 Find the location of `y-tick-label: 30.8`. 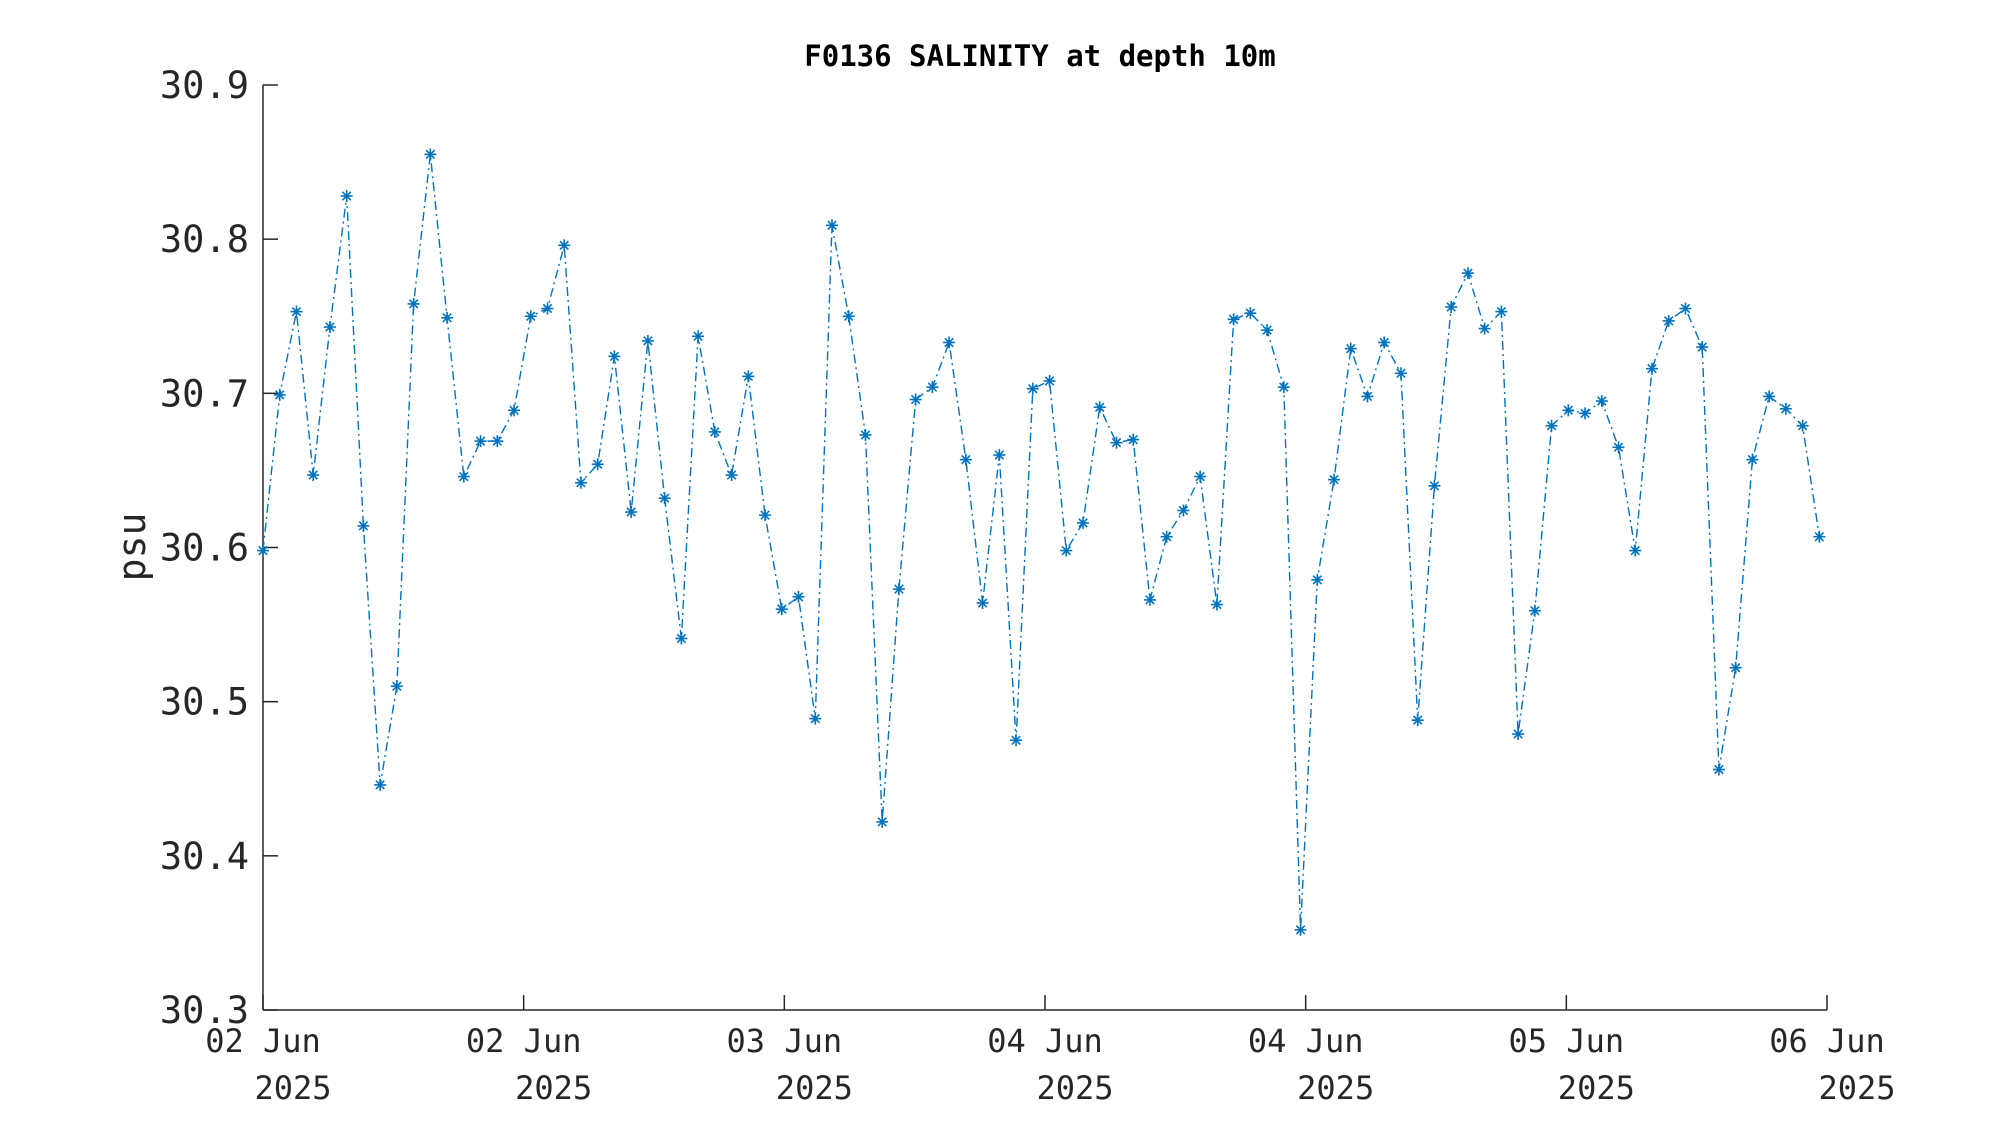

y-tick-label: 30.8 is located at coordinates (204, 239).